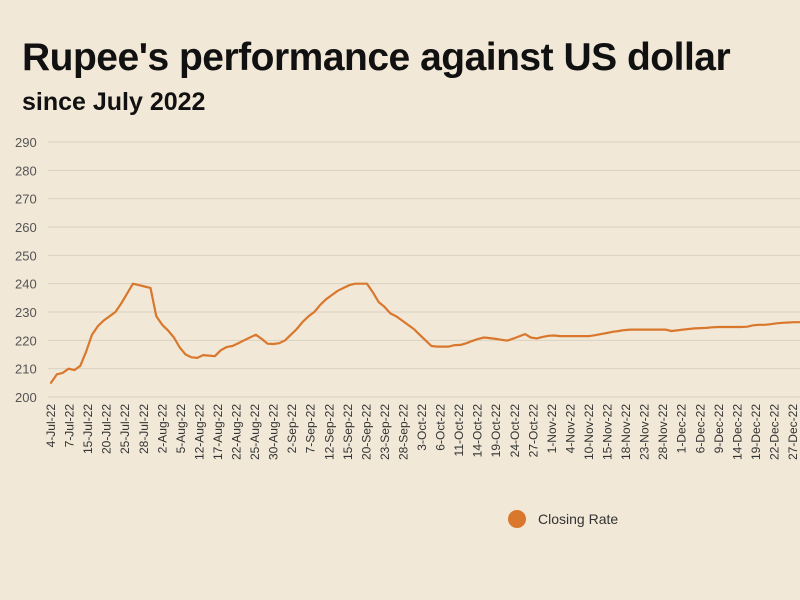 This screenshot has width=800, height=600. Describe the element at coordinates (376, 57) in the screenshot. I see `chart-title: Rupee's performance against US dollar` at that location.